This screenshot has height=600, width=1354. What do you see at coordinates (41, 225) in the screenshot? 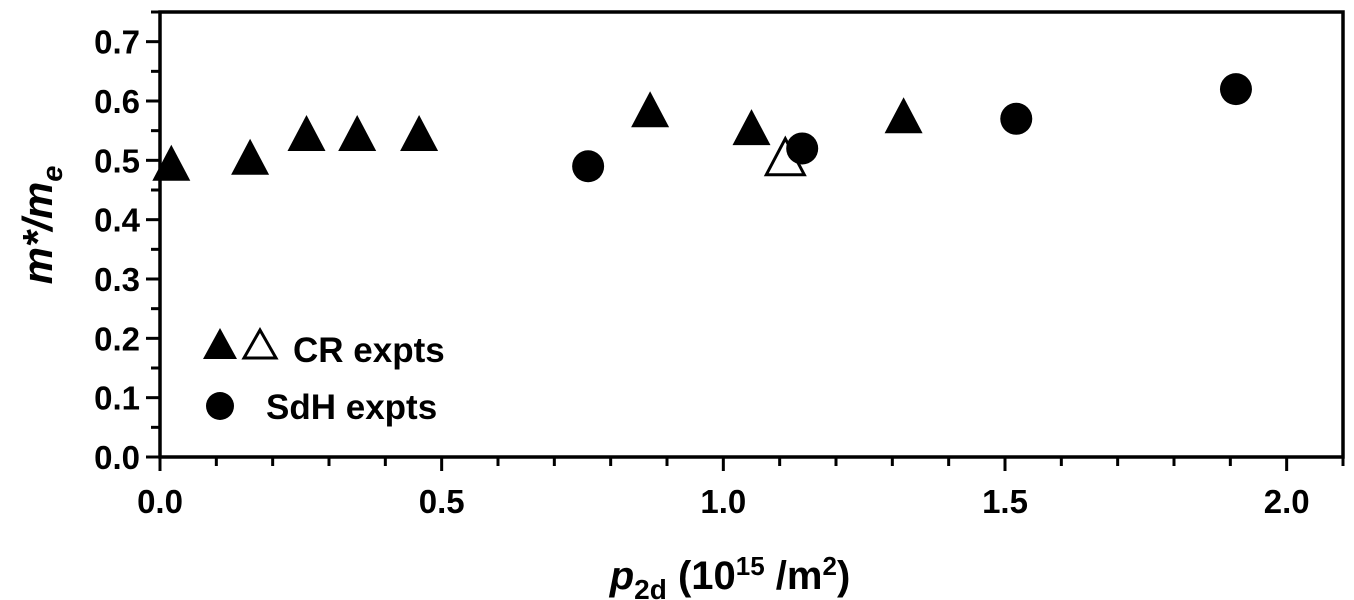
I see `y-axis-title: m*/me` at bounding box center [41, 225].